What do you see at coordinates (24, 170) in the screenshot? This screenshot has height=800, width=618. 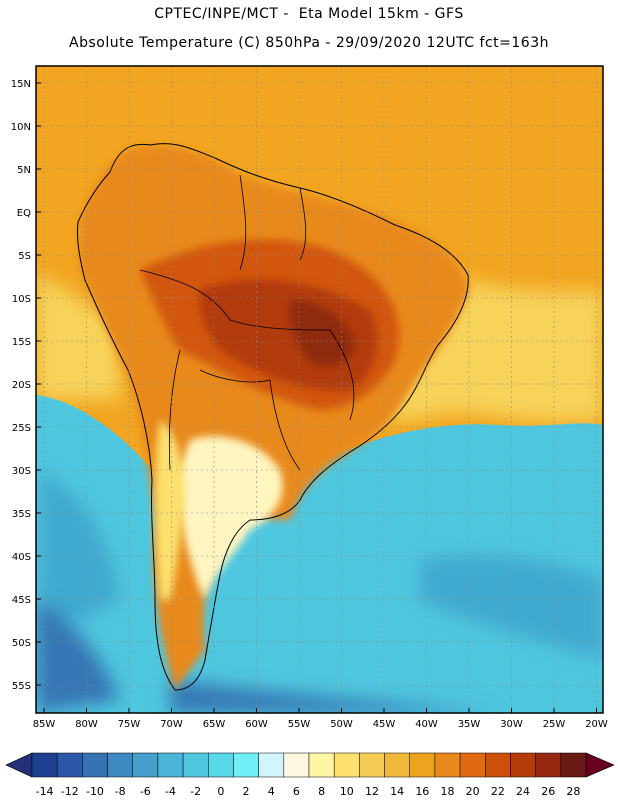 I see `lat-label: 5N` at bounding box center [24, 170].